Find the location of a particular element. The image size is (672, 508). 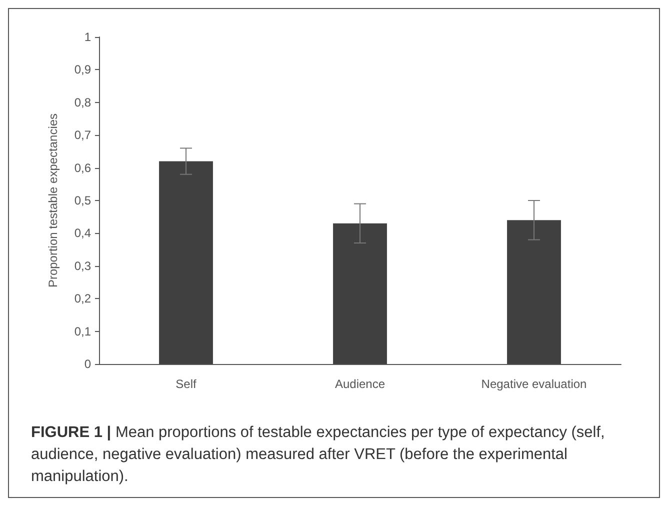

y-tick-label: 0,2 is located at coordinates (83, 299).